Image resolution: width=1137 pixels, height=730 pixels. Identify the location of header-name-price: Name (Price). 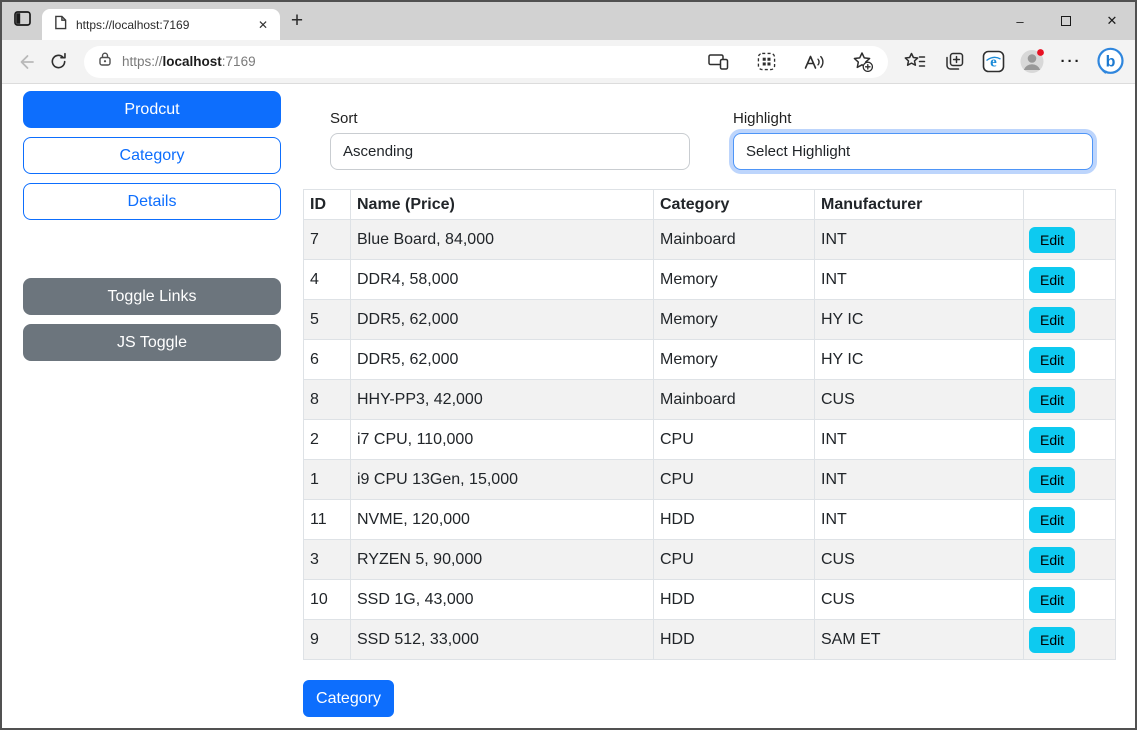
(502, 204).